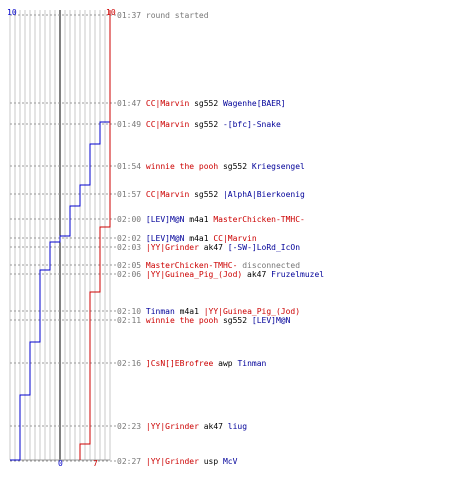  I want to click on event-time: 01:47, so click(131, 103).